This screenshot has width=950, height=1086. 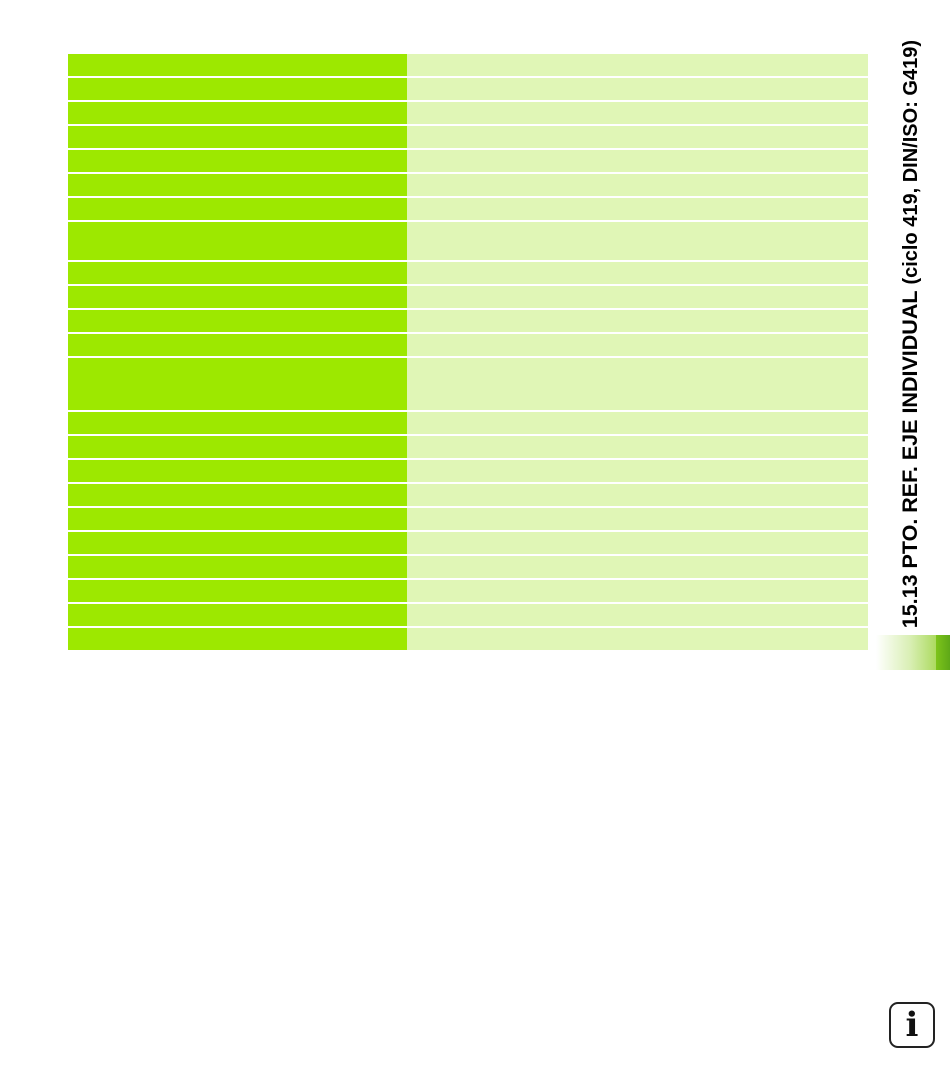 I want to click on info-button: i, so click(x=912, y=1025).